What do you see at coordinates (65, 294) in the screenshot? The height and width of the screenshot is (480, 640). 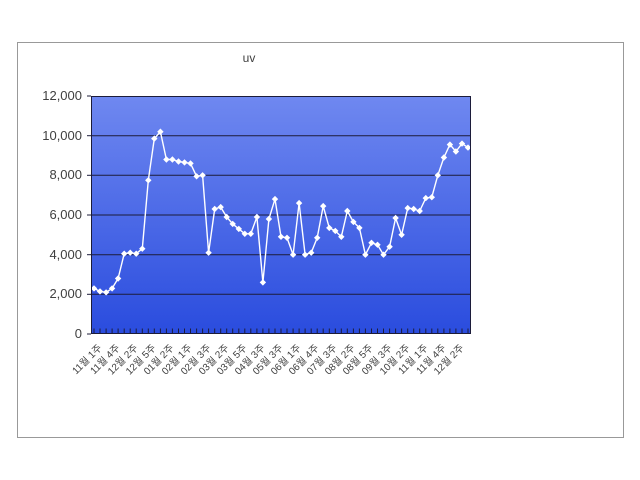 I see `y-axis-tick-label: 2,000` at bounding box center [65, 294].